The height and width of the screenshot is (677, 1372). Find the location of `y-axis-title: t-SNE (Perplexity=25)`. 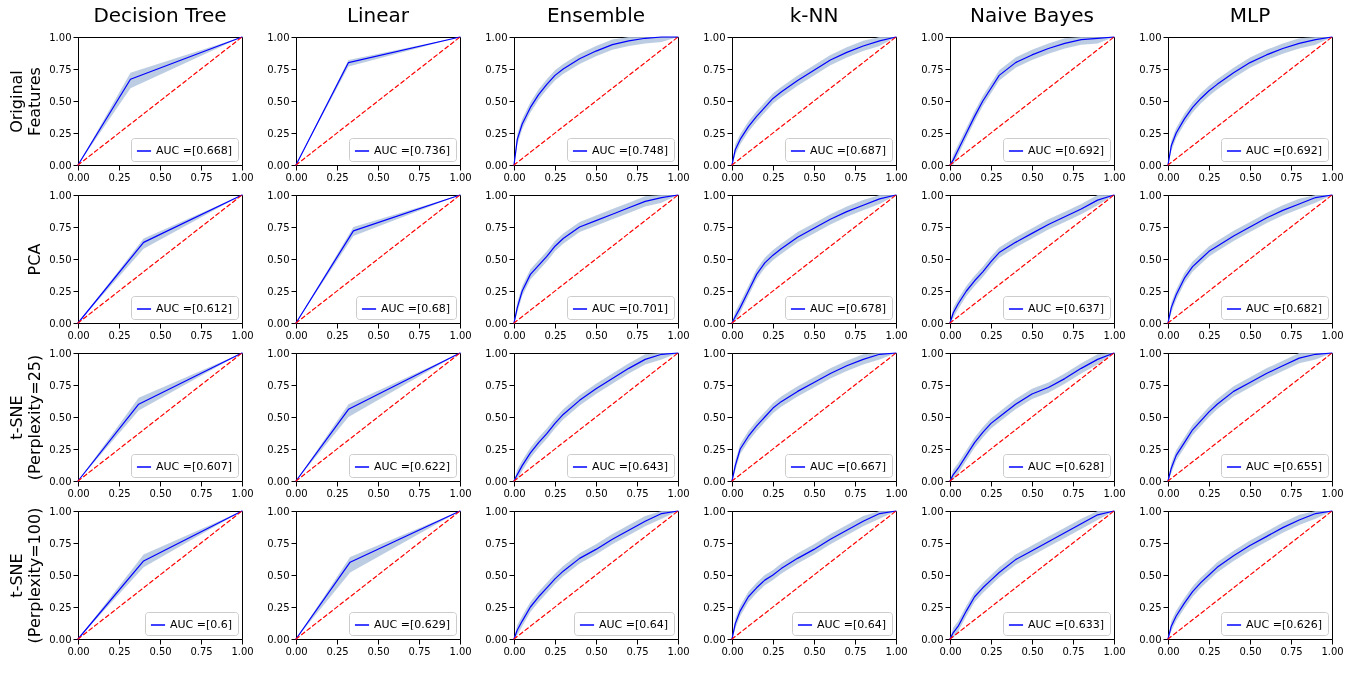

y-axis-title: t-SNE (Perplexity=25) is located at coordinates (26, 417).